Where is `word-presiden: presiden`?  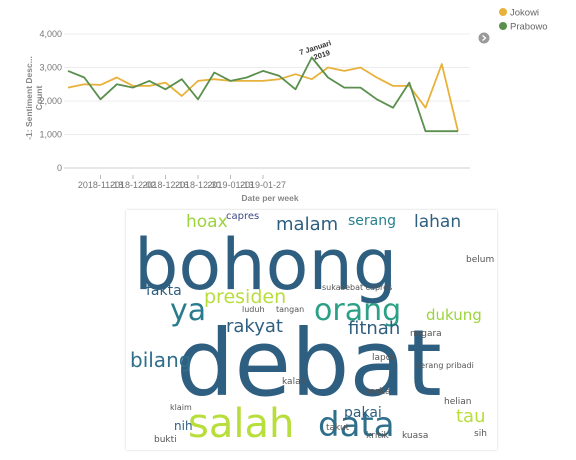 word-presiden: presiden is located at coordinates (245, 297).